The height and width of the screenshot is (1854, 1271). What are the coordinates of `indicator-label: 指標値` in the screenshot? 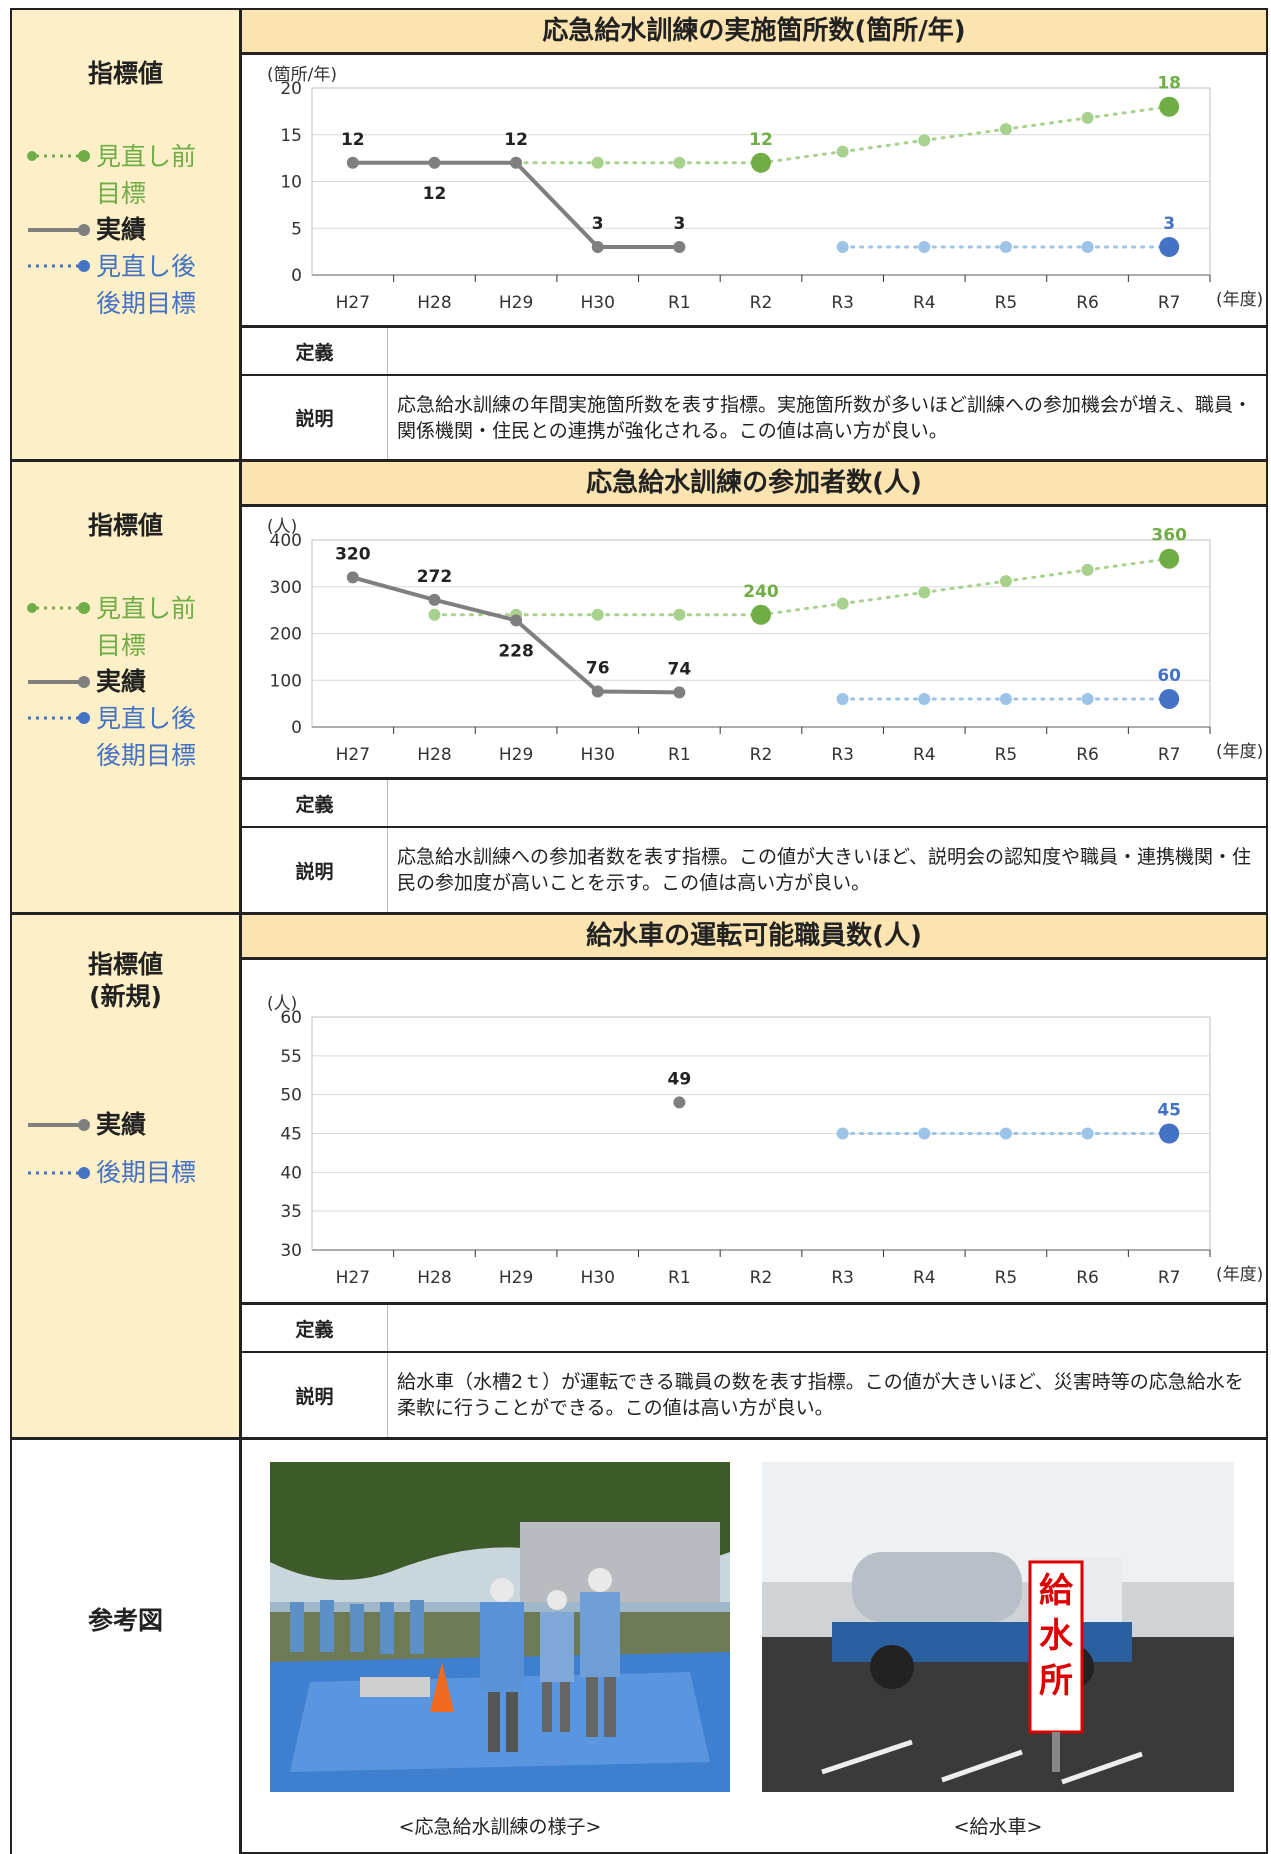 It's located at (125, 525).